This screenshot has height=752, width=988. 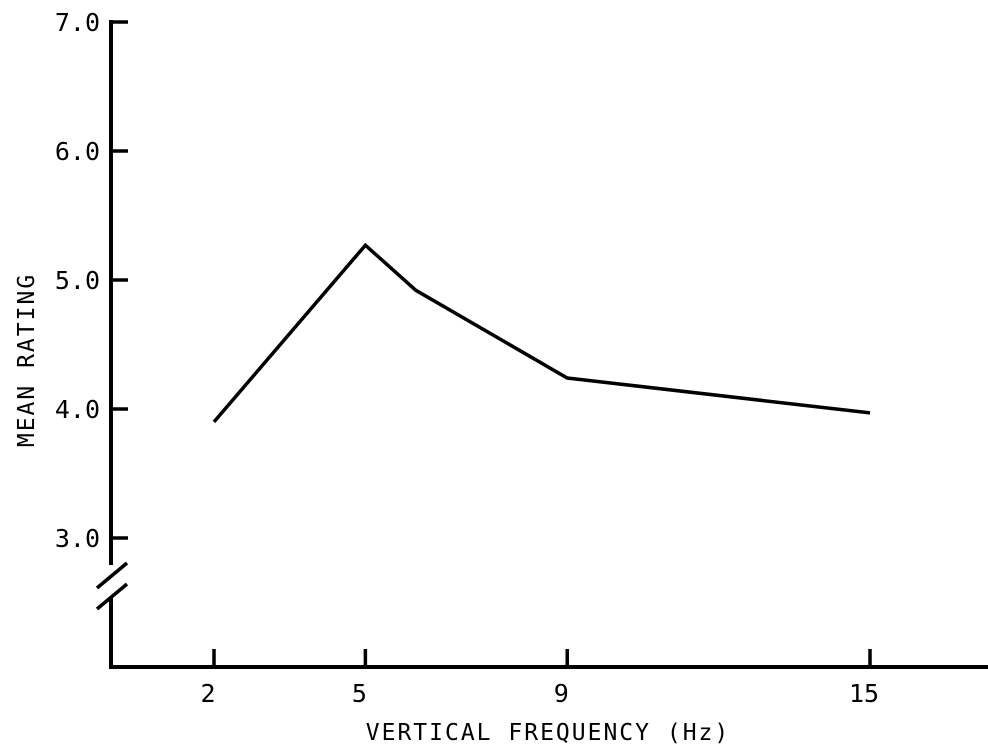 What do you see at coordinates (864, 693) in the screenshot?
I see `x-tick-label: 15` at bounding box center [864, 693].